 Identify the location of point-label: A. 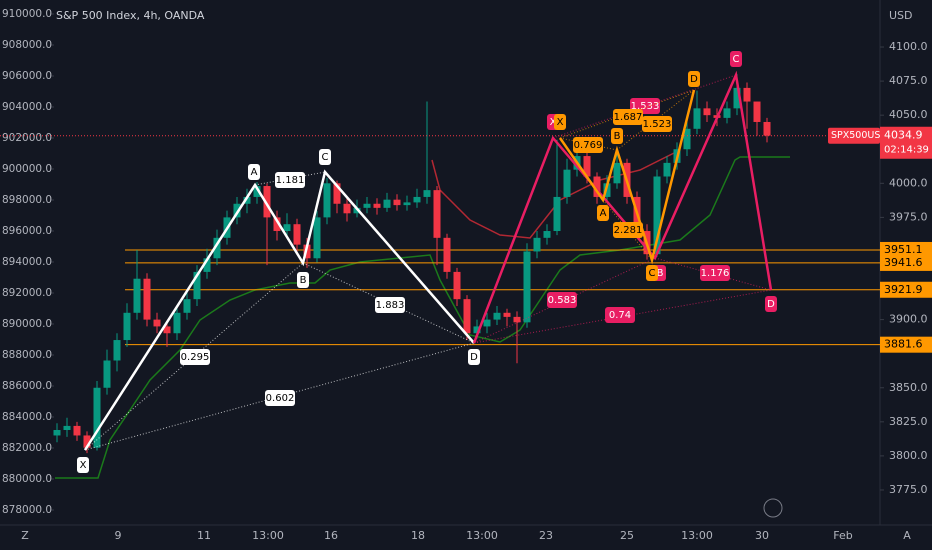
(603, 213).